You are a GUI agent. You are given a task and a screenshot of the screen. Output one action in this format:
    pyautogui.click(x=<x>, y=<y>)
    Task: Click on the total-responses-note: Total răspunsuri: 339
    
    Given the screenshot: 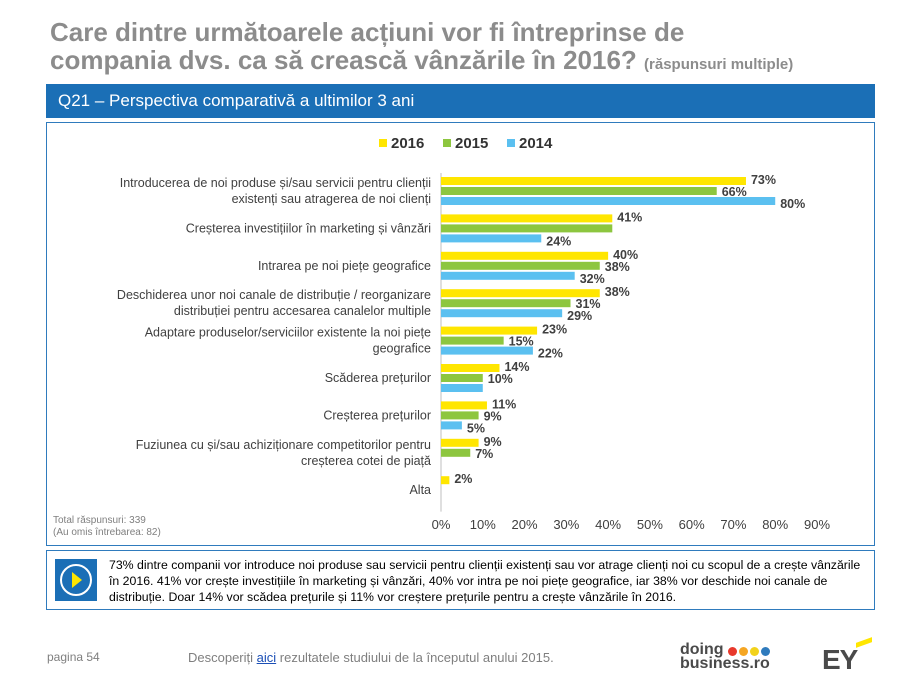 What is the action you would take?
    pyautogui.click(x=99, y=520)
    